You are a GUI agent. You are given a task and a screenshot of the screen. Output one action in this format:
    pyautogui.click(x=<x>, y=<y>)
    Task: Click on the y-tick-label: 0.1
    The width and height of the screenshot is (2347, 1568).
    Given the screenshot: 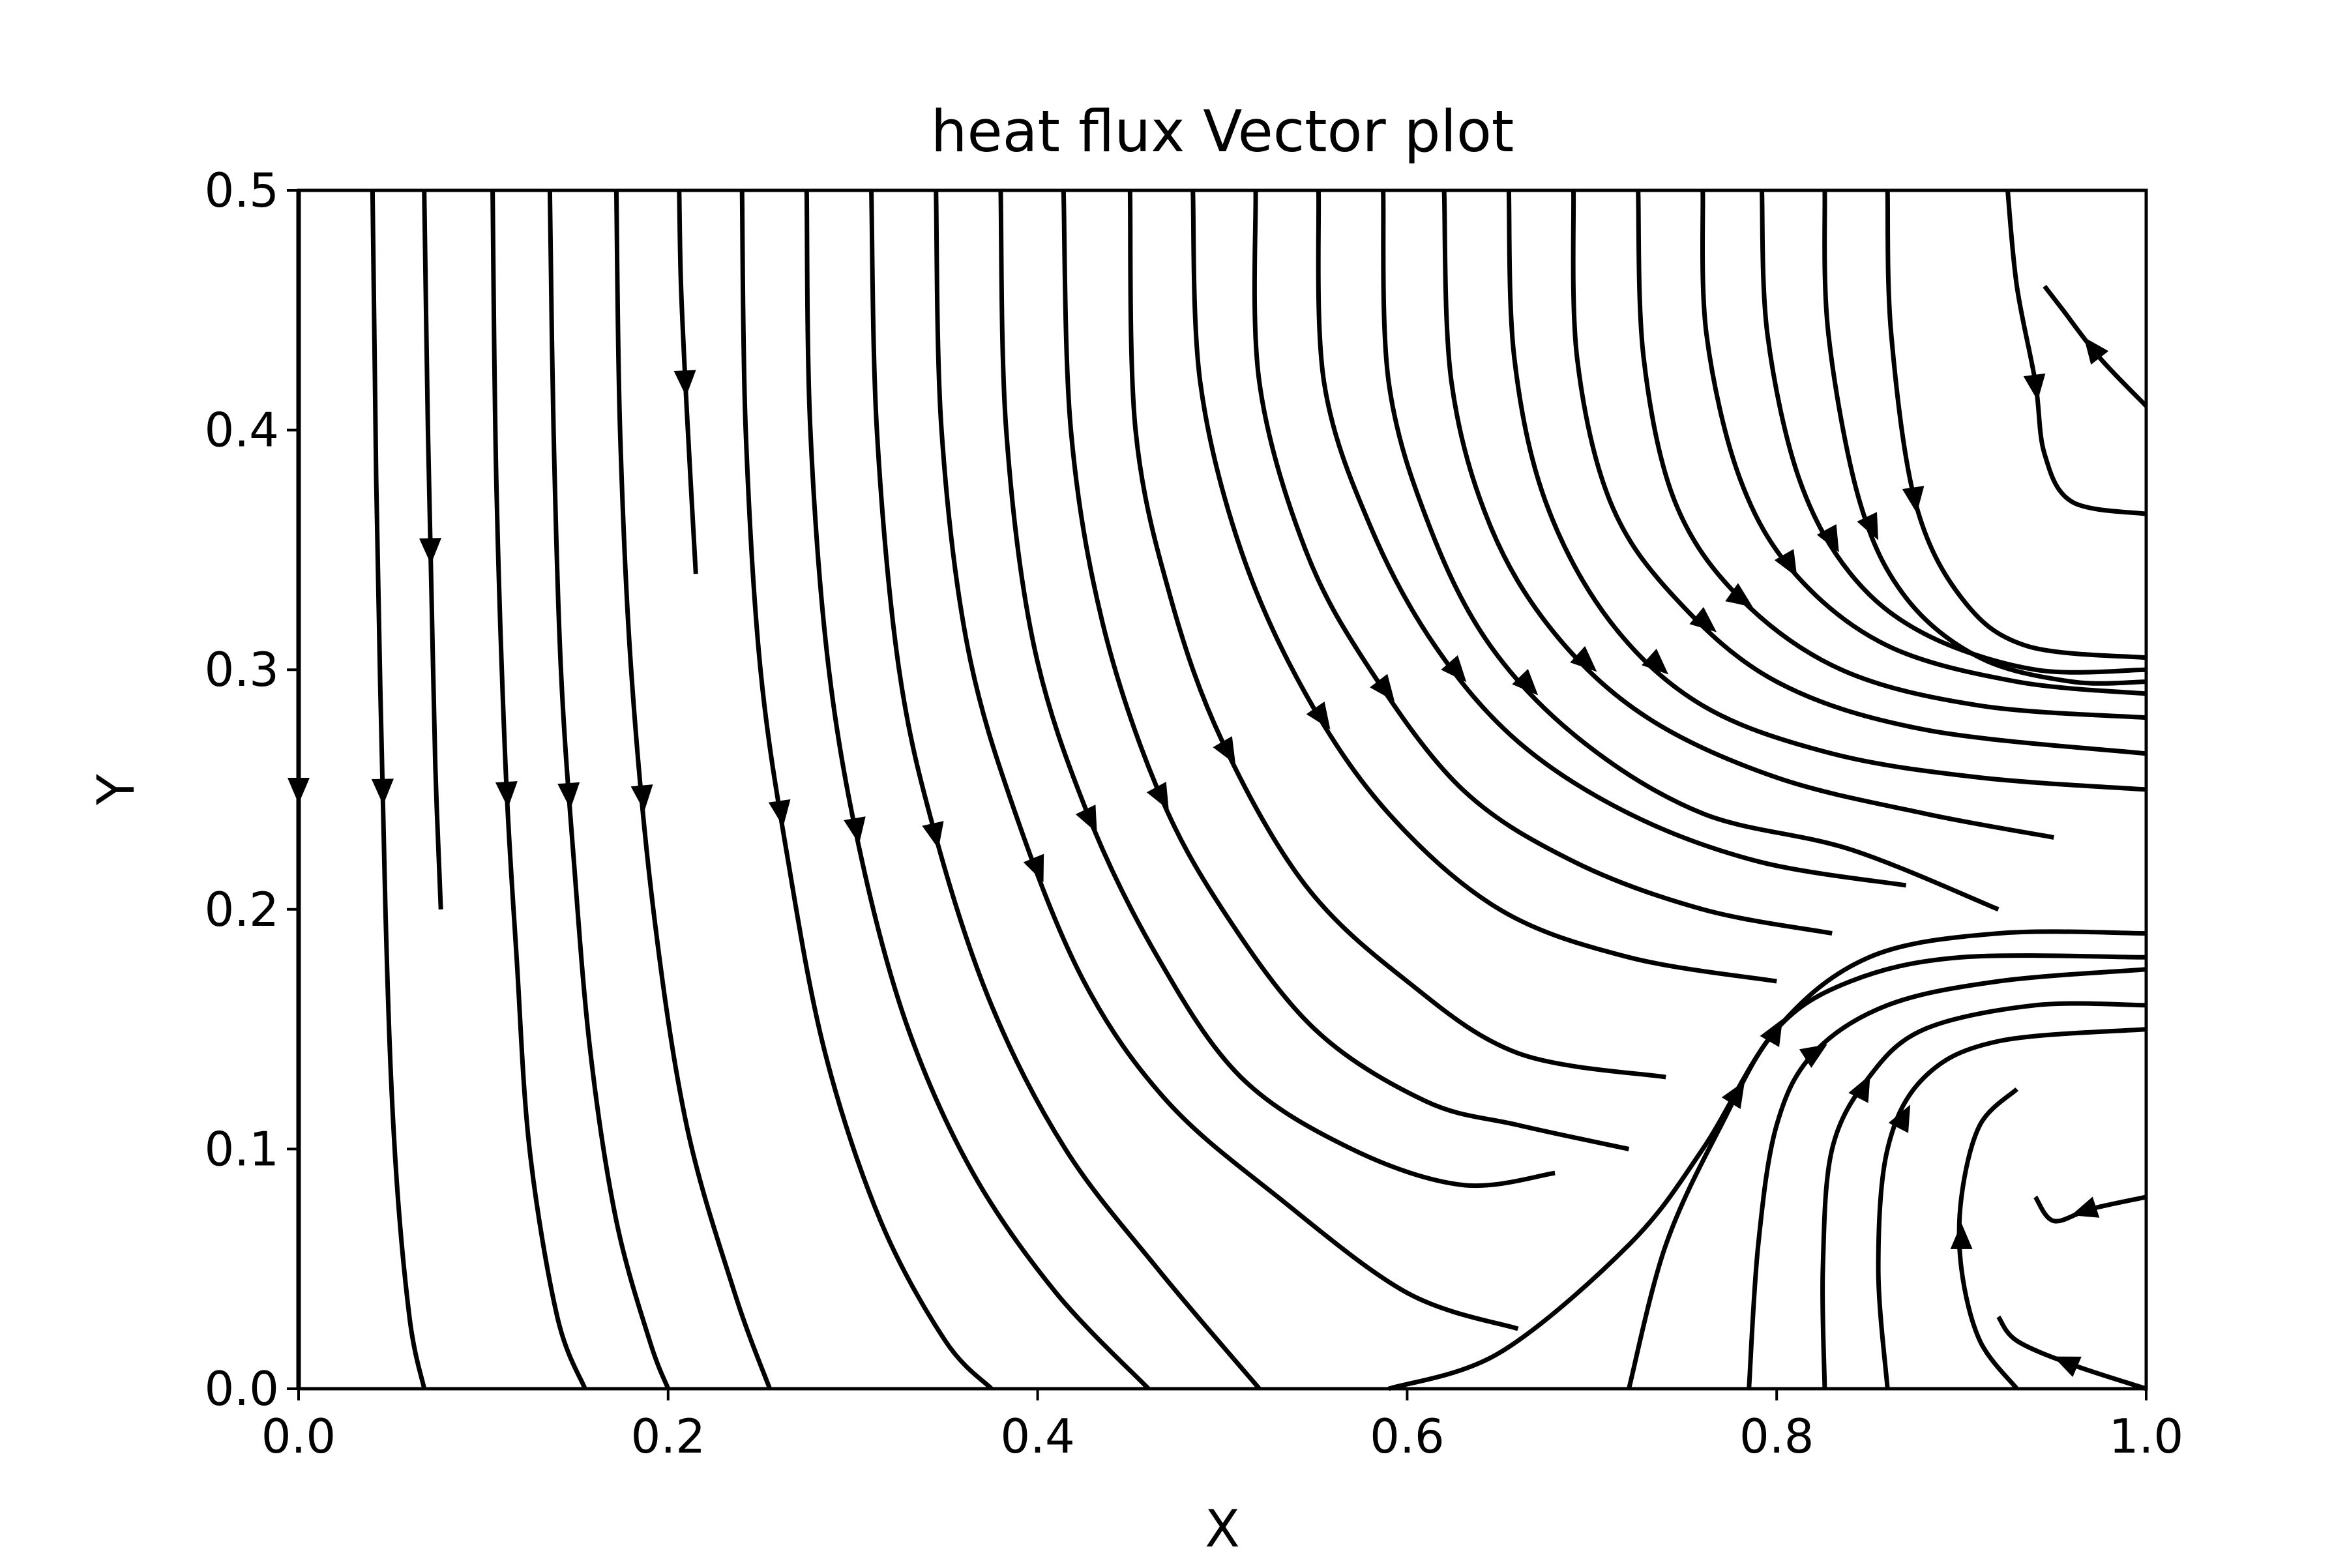 What is the action you would take?
    pyautogui.click(x=241, y=1149)
    